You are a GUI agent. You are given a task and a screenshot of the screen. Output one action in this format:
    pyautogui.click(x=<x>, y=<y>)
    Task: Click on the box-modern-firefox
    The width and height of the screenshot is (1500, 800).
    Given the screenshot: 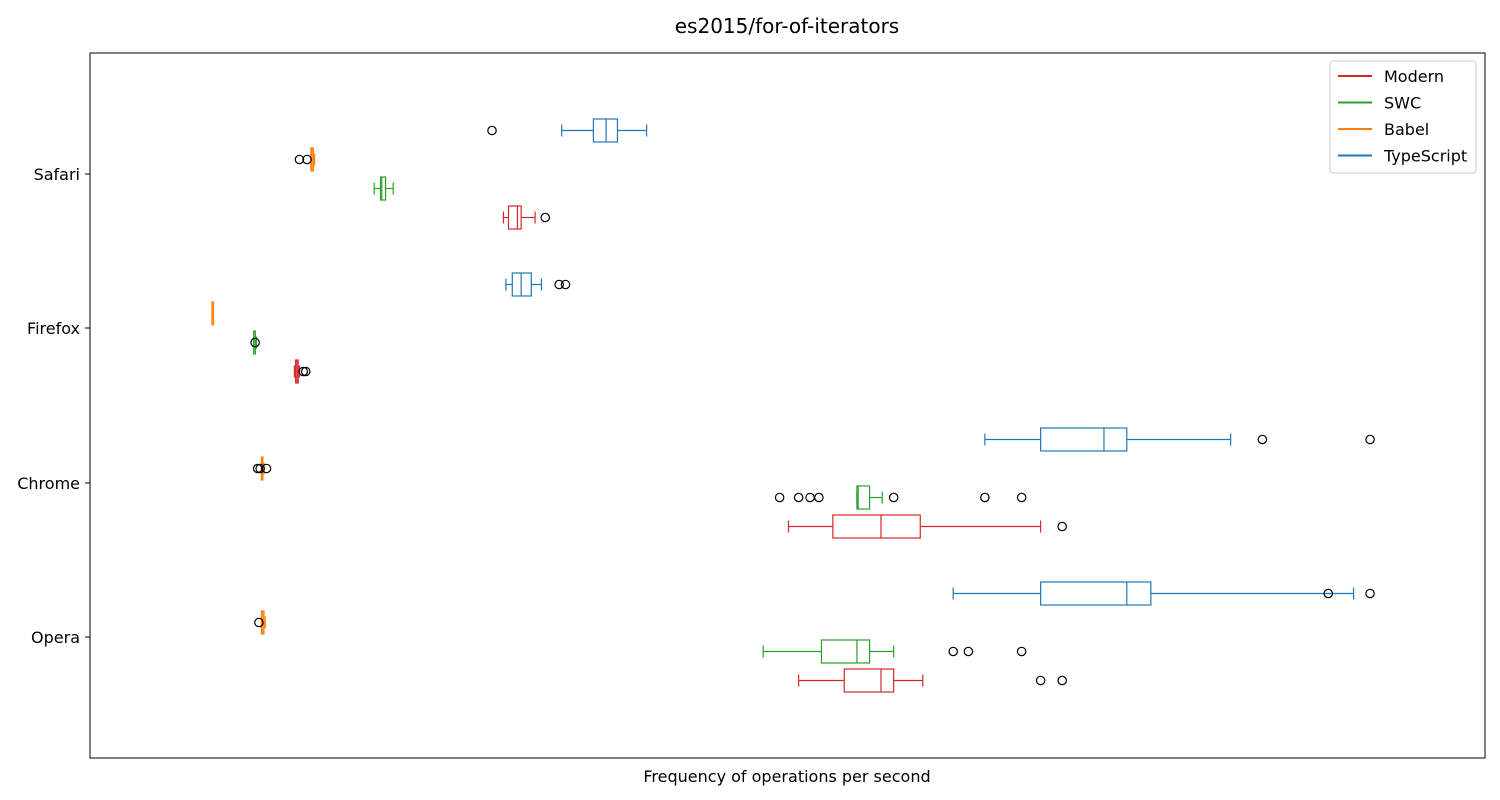 What is the action you would take?
    pyautogui.click(x=302, y=371)
    